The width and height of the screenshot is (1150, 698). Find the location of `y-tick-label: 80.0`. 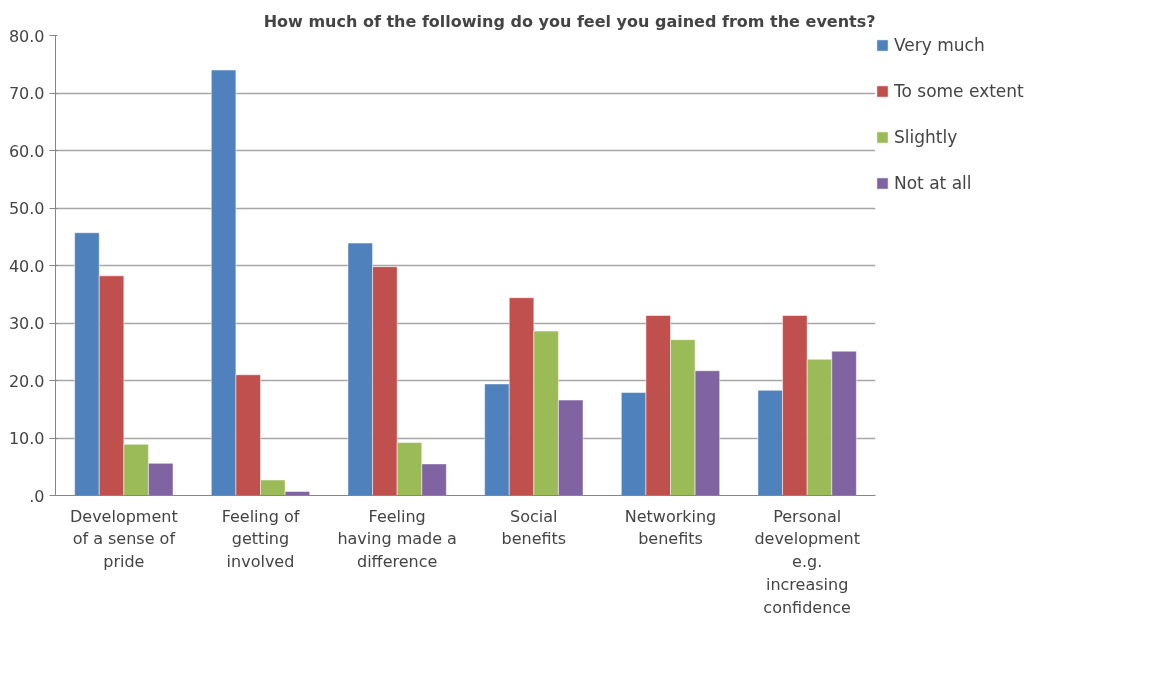

y-tick-label: 80.0 is located at coordinates (26, 36).